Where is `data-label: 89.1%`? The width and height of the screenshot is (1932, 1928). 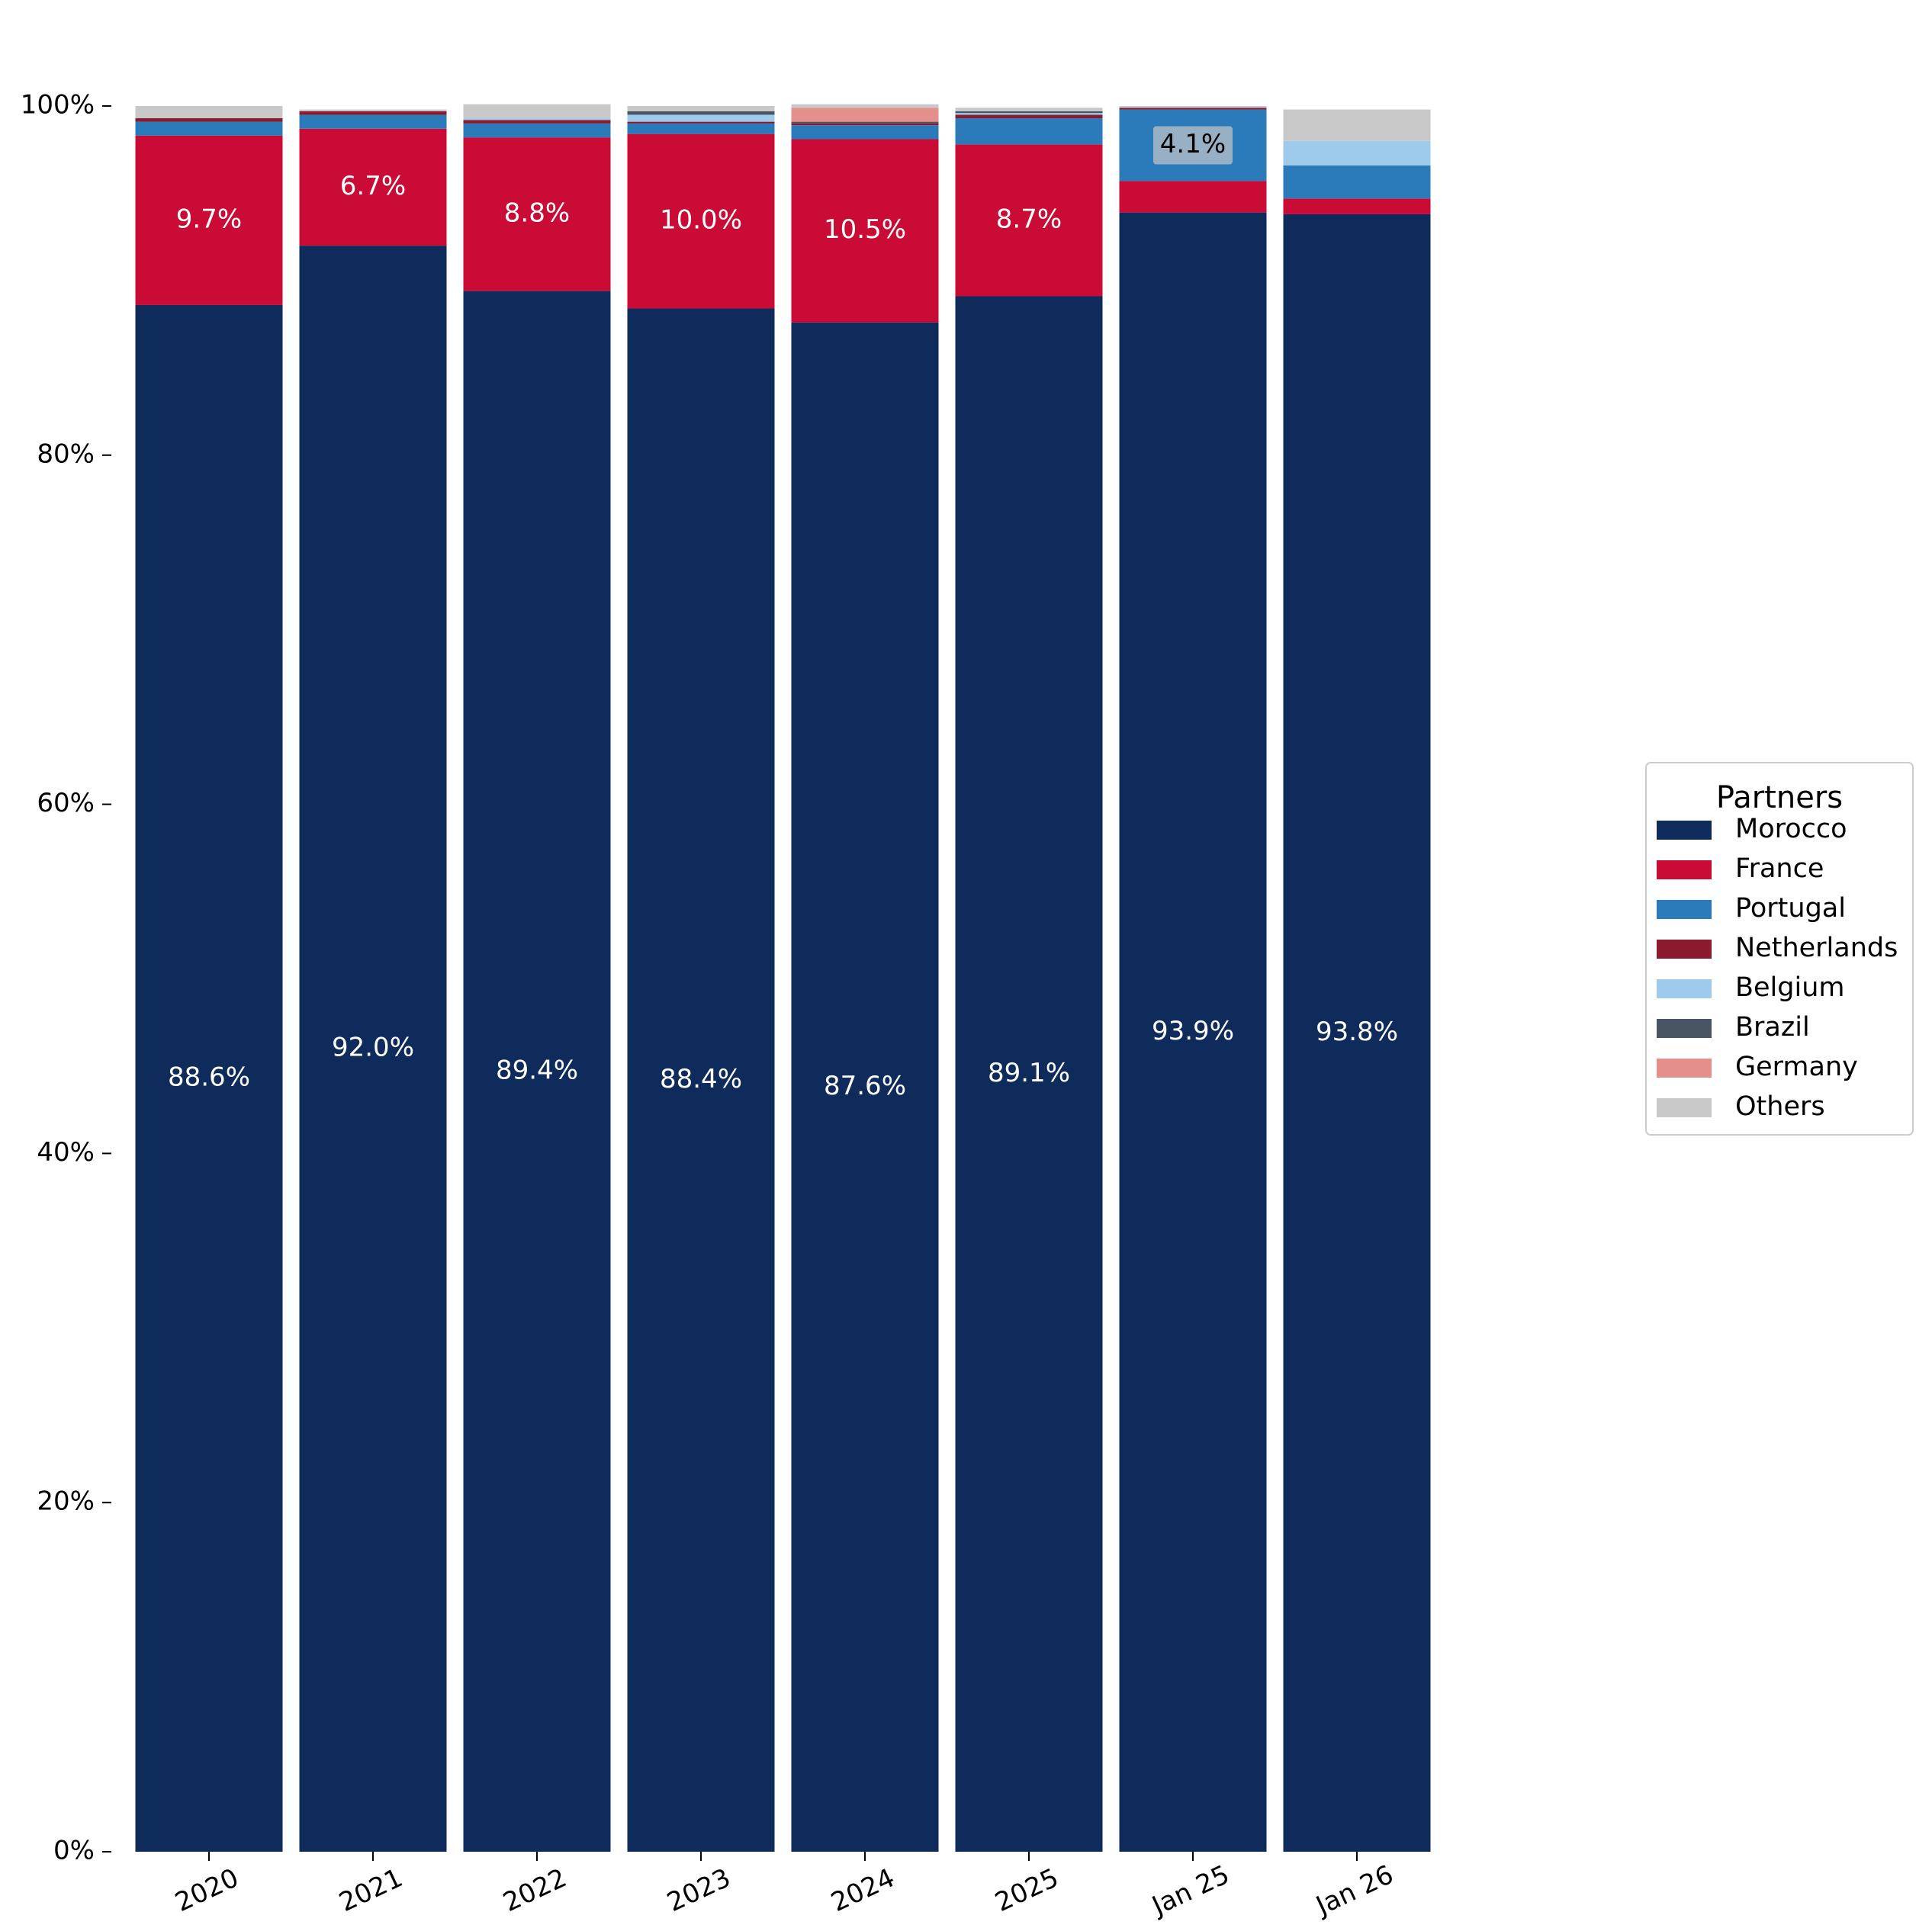 data-label: 89.1% is located at coordinates (1029, 1073).